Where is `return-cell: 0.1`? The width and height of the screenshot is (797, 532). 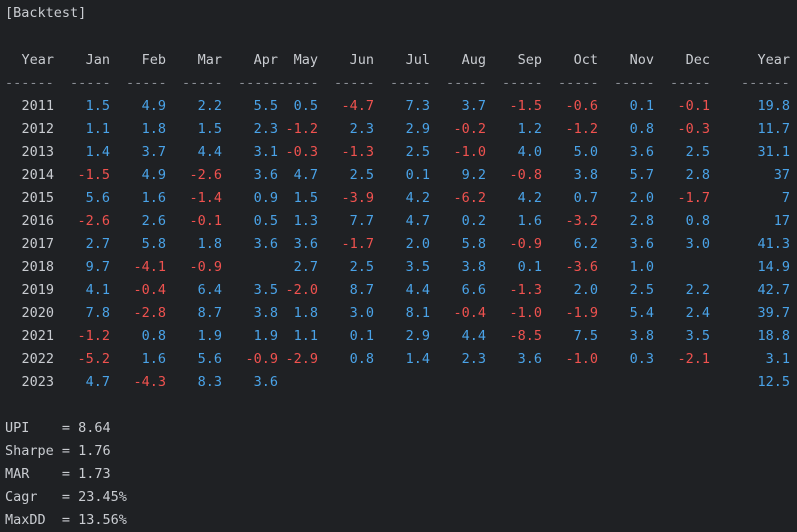
return-cell: 0.1 is located at coordinates (529, 267).